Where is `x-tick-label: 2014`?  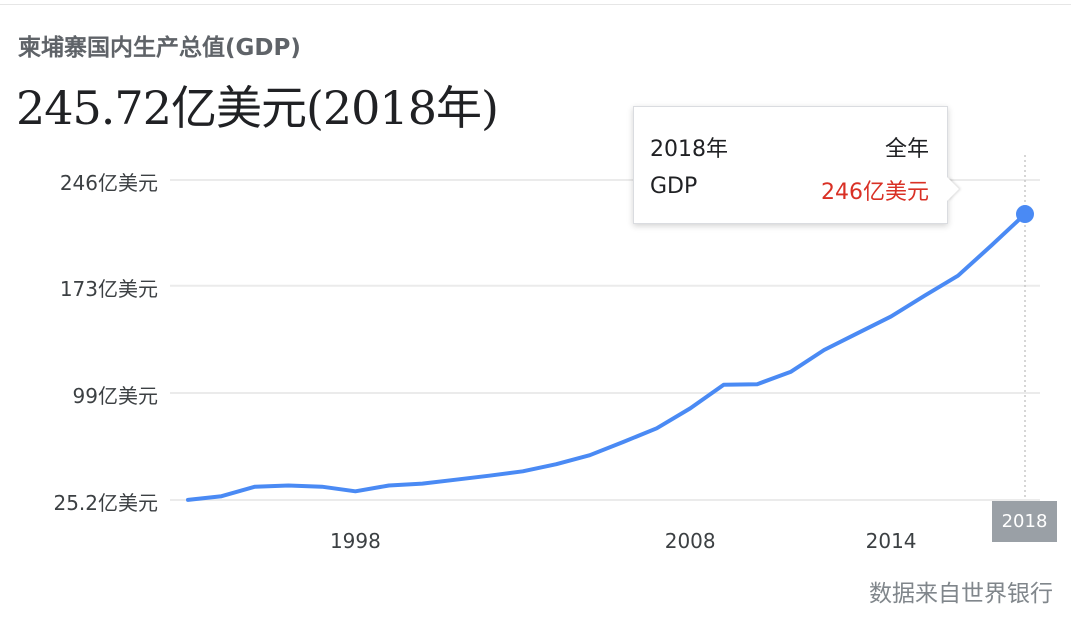
x-tick-label: 2014 is located at coordinates (891, 541).